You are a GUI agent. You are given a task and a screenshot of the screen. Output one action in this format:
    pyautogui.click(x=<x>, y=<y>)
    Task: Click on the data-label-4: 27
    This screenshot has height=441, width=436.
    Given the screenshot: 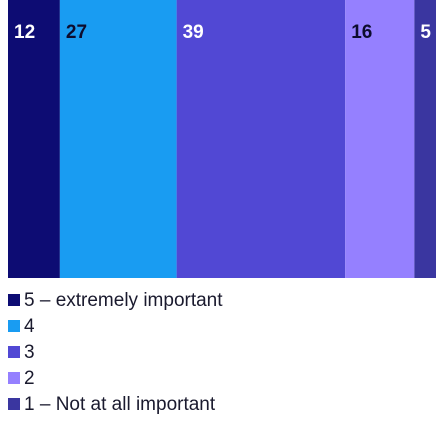 What is the action you would take?
    pyautogui.click(x=76, y=32)
    